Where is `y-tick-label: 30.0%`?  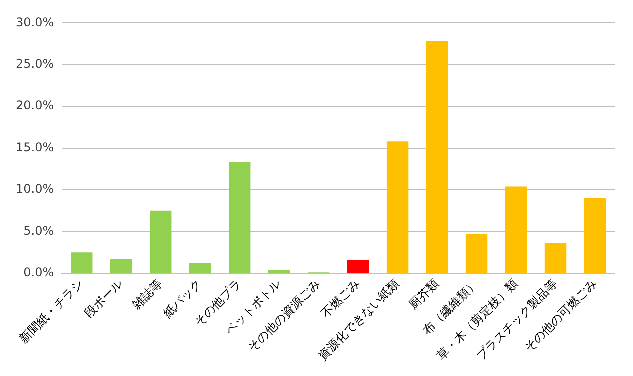 y-tick-label: 30.0% is located at coordinates (35, 22).